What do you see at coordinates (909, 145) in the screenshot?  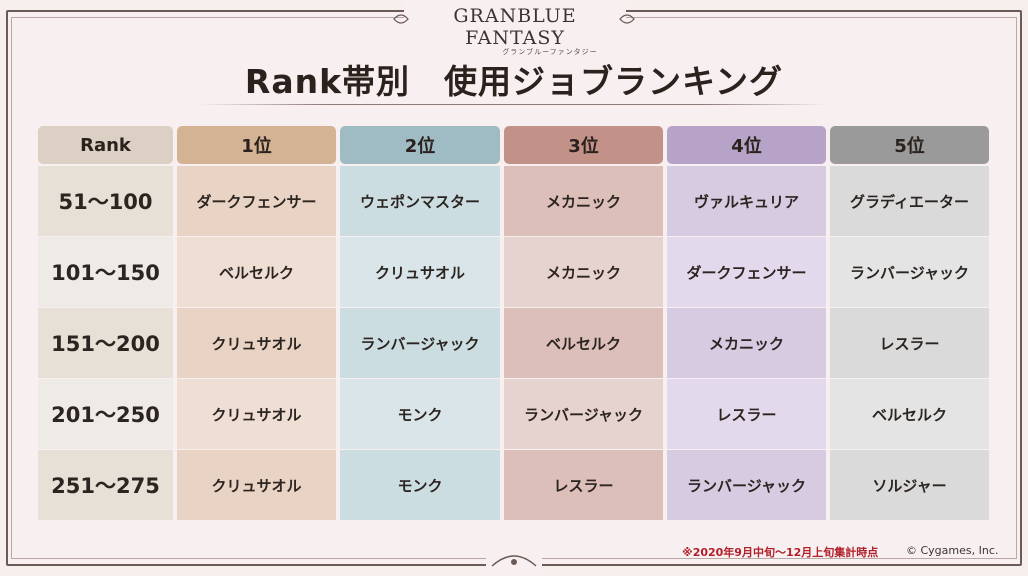 I see `header-place-5: 5位` at bounding box center [909, 145].